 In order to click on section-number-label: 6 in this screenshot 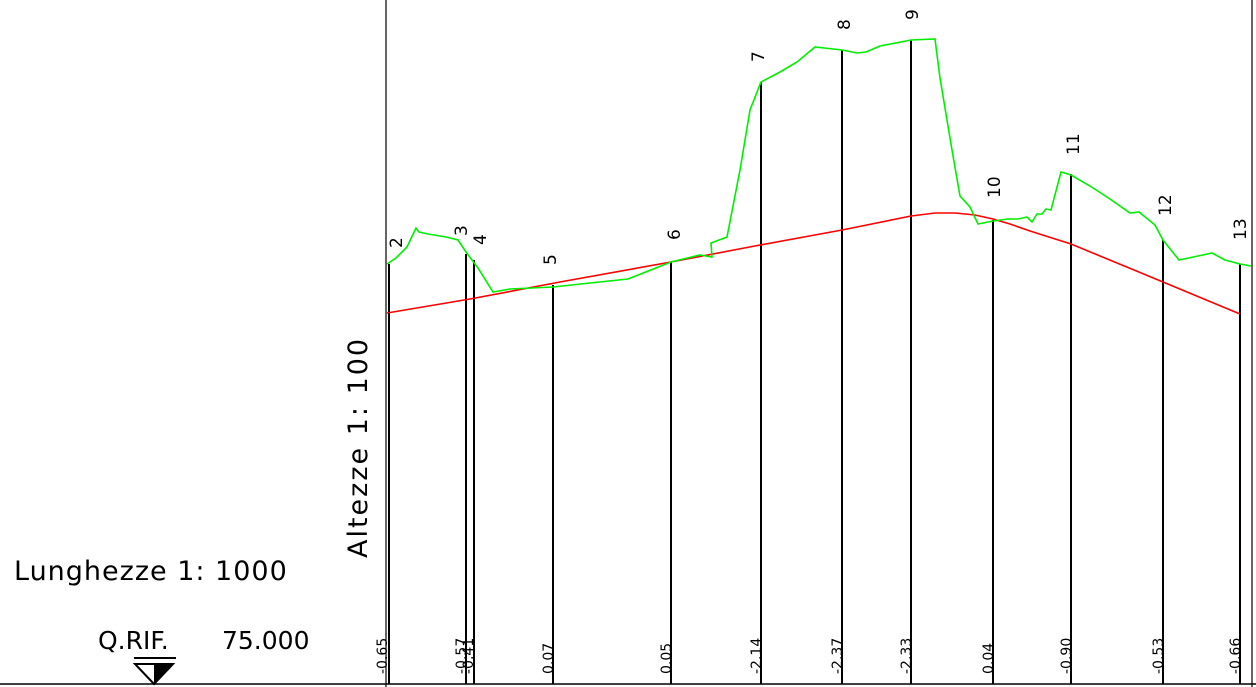, I will do `click(675, 234)`.